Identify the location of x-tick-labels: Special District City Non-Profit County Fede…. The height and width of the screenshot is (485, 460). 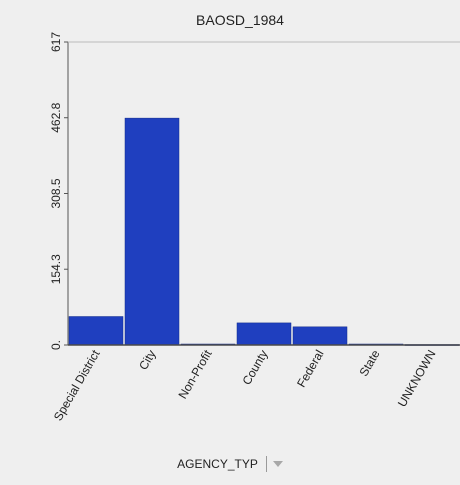
(245, 385).